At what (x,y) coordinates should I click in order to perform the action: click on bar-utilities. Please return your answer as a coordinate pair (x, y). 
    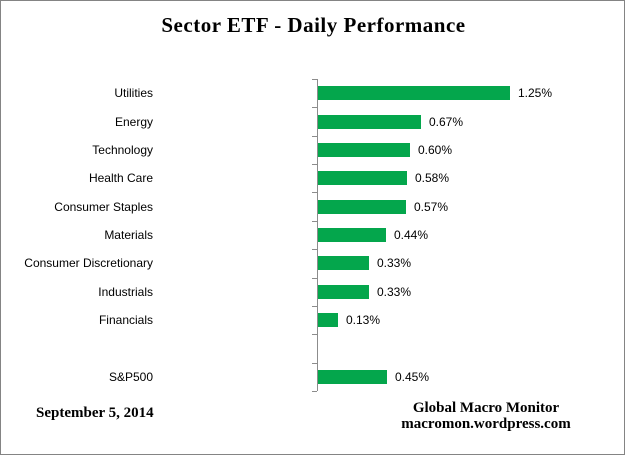
    Looking at the image, I should click on (414, 93).